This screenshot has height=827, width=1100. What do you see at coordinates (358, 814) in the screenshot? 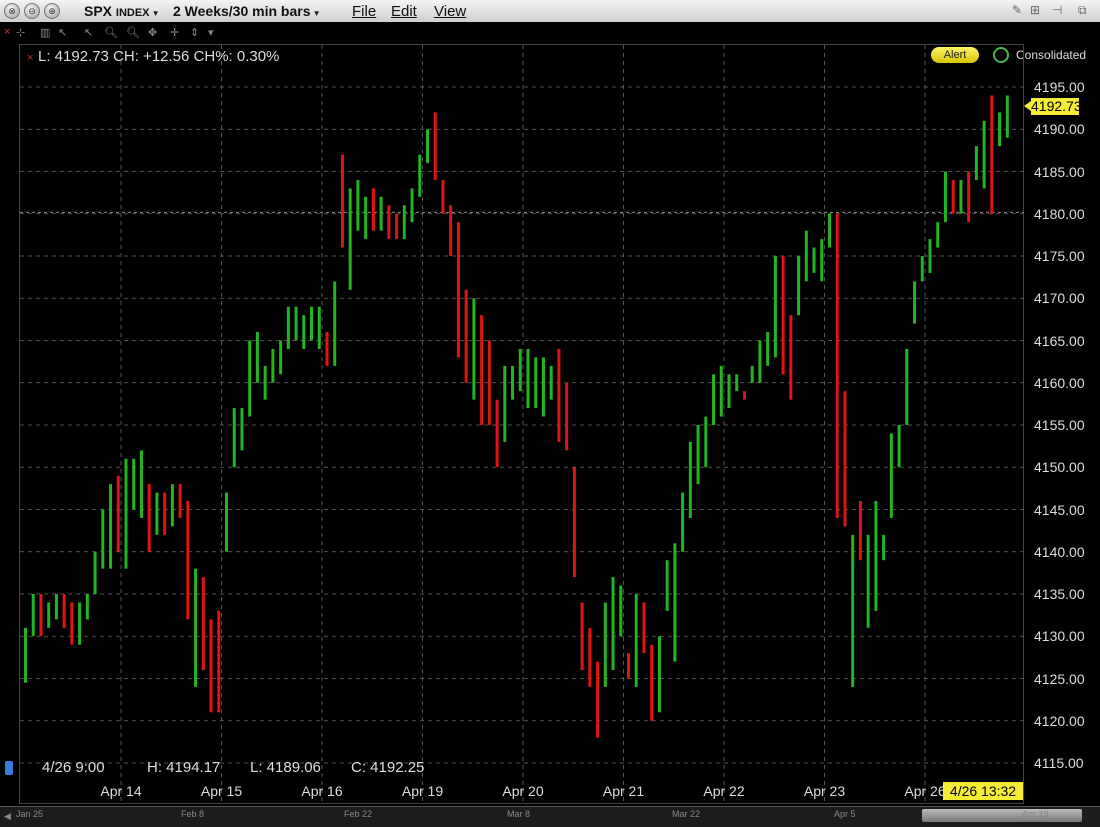
I see `nav-label: Feb 22` at bounding box center [358, 814].